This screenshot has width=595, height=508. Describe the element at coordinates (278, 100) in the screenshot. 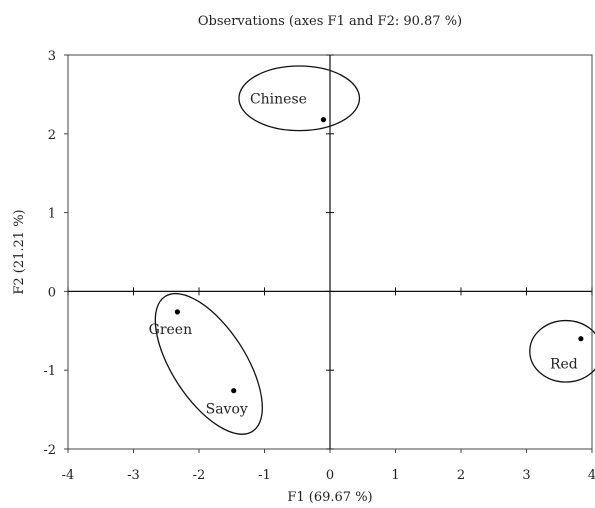

I see `point-label-chinese: Chinese` at that location.